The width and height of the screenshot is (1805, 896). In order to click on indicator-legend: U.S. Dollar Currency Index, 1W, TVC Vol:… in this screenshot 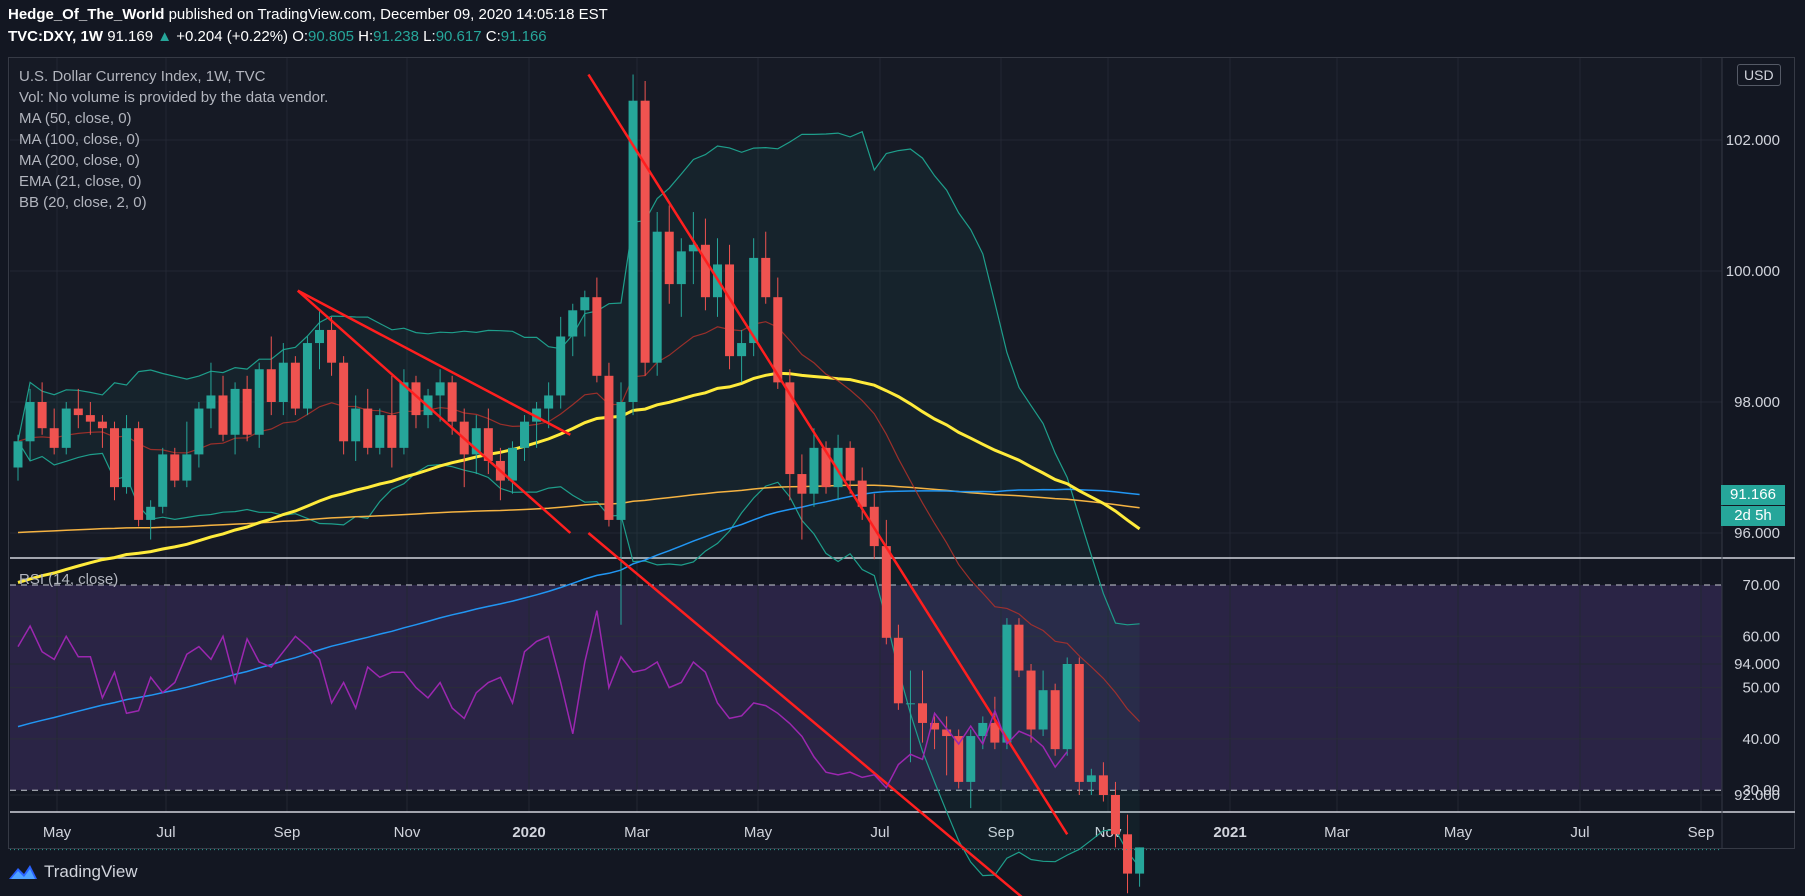, I will do `click(173, 139)`.